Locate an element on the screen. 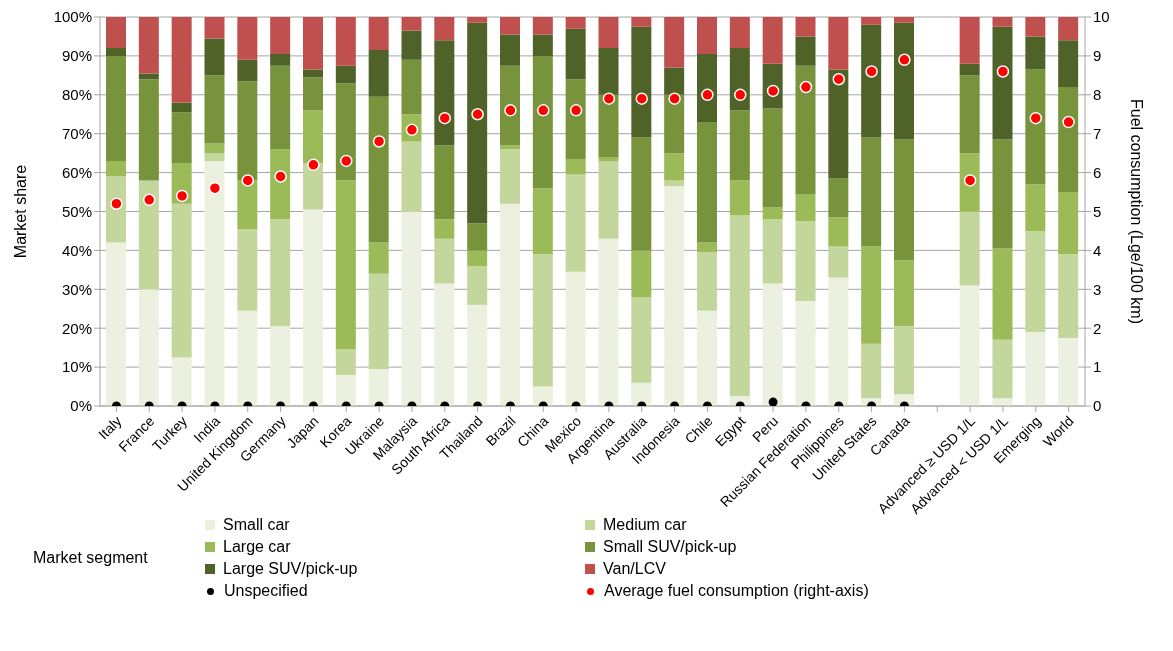 The height and width of the screenshot is (651, 1173). y2-tick-label: 6 is located at coordinates (1097, 172).